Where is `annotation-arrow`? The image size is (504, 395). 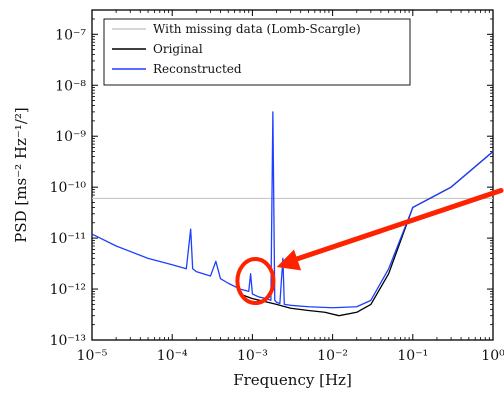 annotation-arrow is located at coordinates (396, 225).